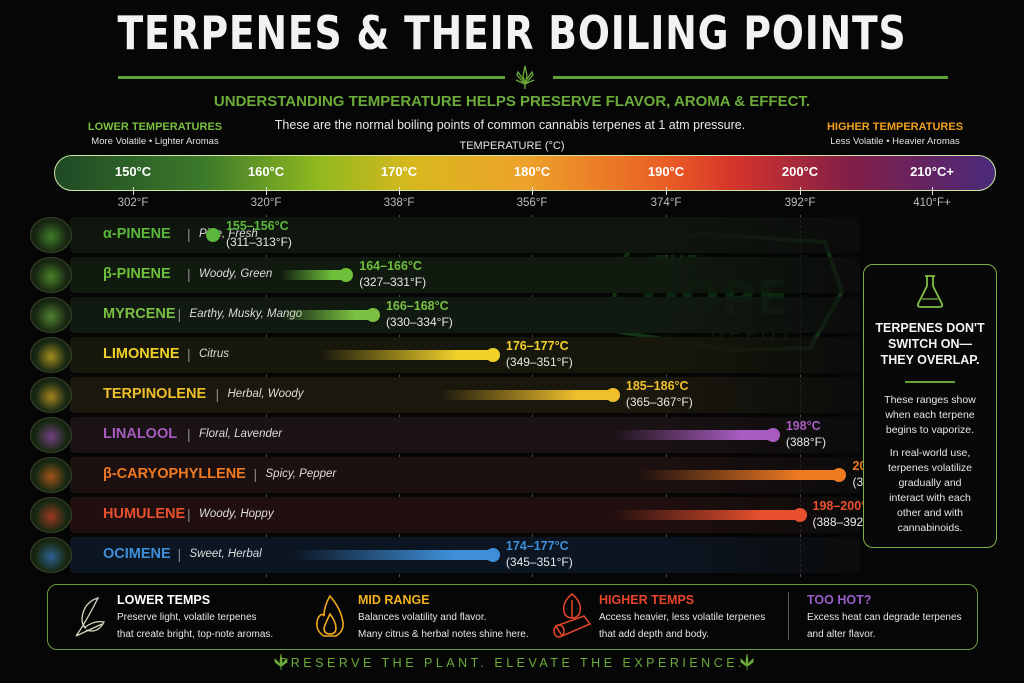 Image resolution: width=1024 pixels, height=683 pixels. I want to click on log-icon, so click(572, 615).